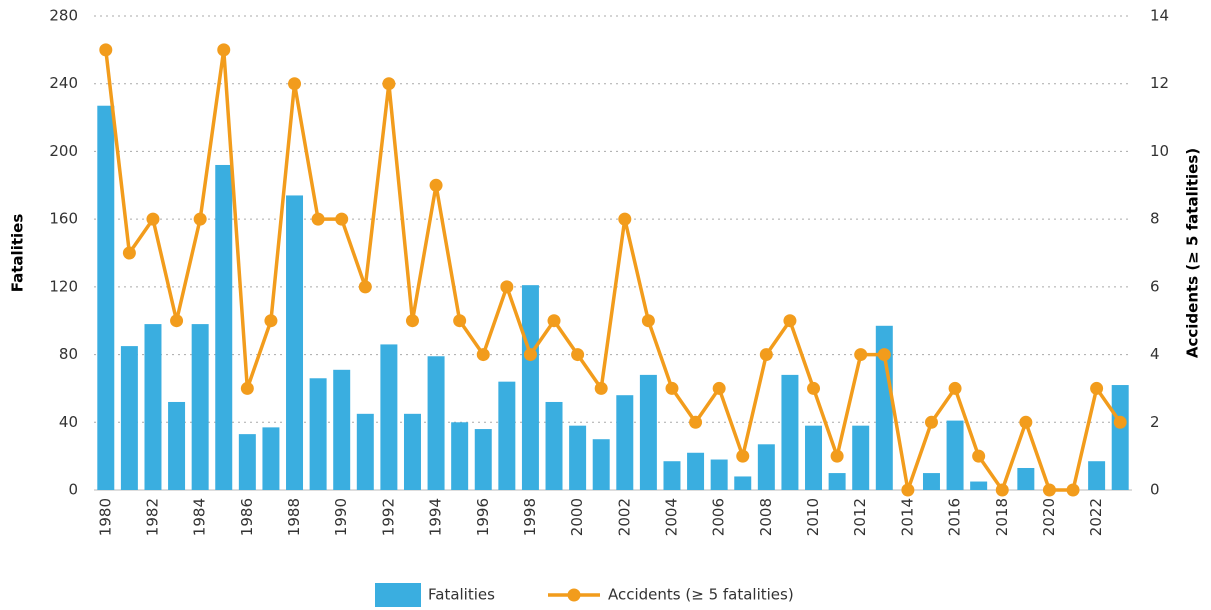 The image size is (1211, 610). What do you see at coordinates (860, 517) in the screenshot?
I see `x-tick-label: 2012` at bounding box center [860, 517].